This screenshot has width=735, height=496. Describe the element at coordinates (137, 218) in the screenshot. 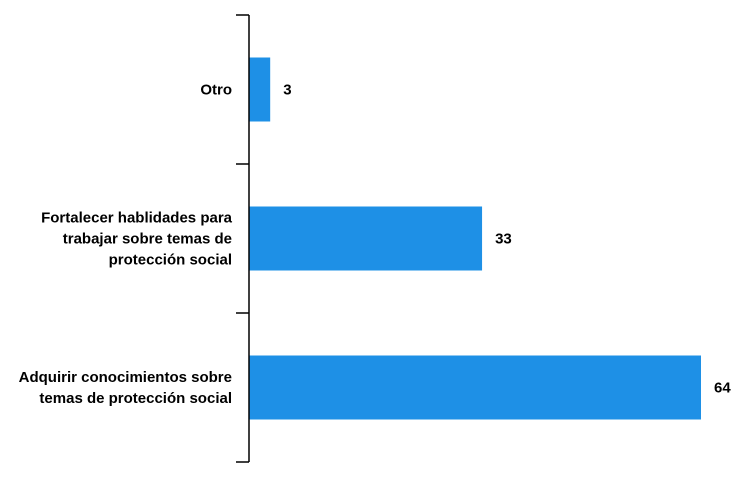

I see `category-label-line: Fortalecer hablidades para` at that location.